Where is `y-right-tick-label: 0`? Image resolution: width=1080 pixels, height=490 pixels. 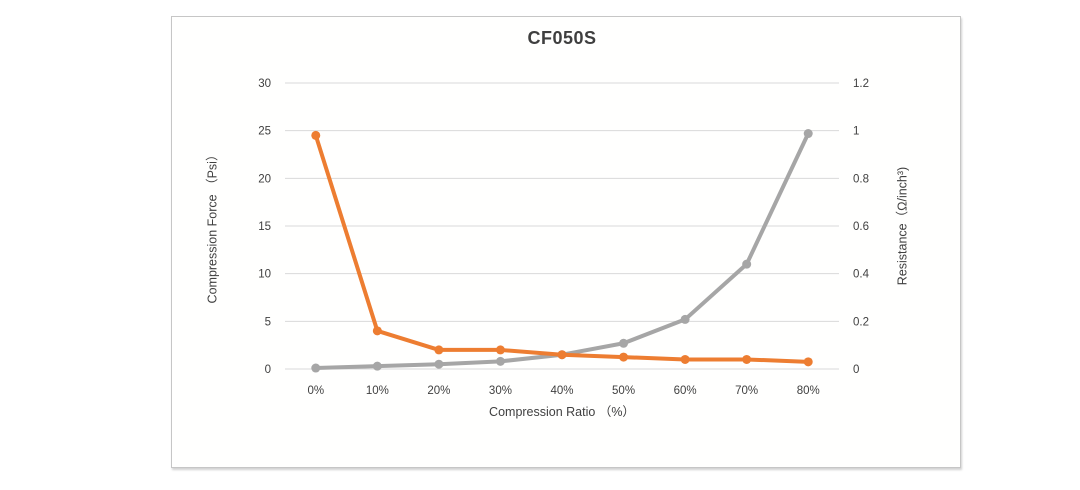 y-right-tick-label: 0 is located at coordinates (856, 370).